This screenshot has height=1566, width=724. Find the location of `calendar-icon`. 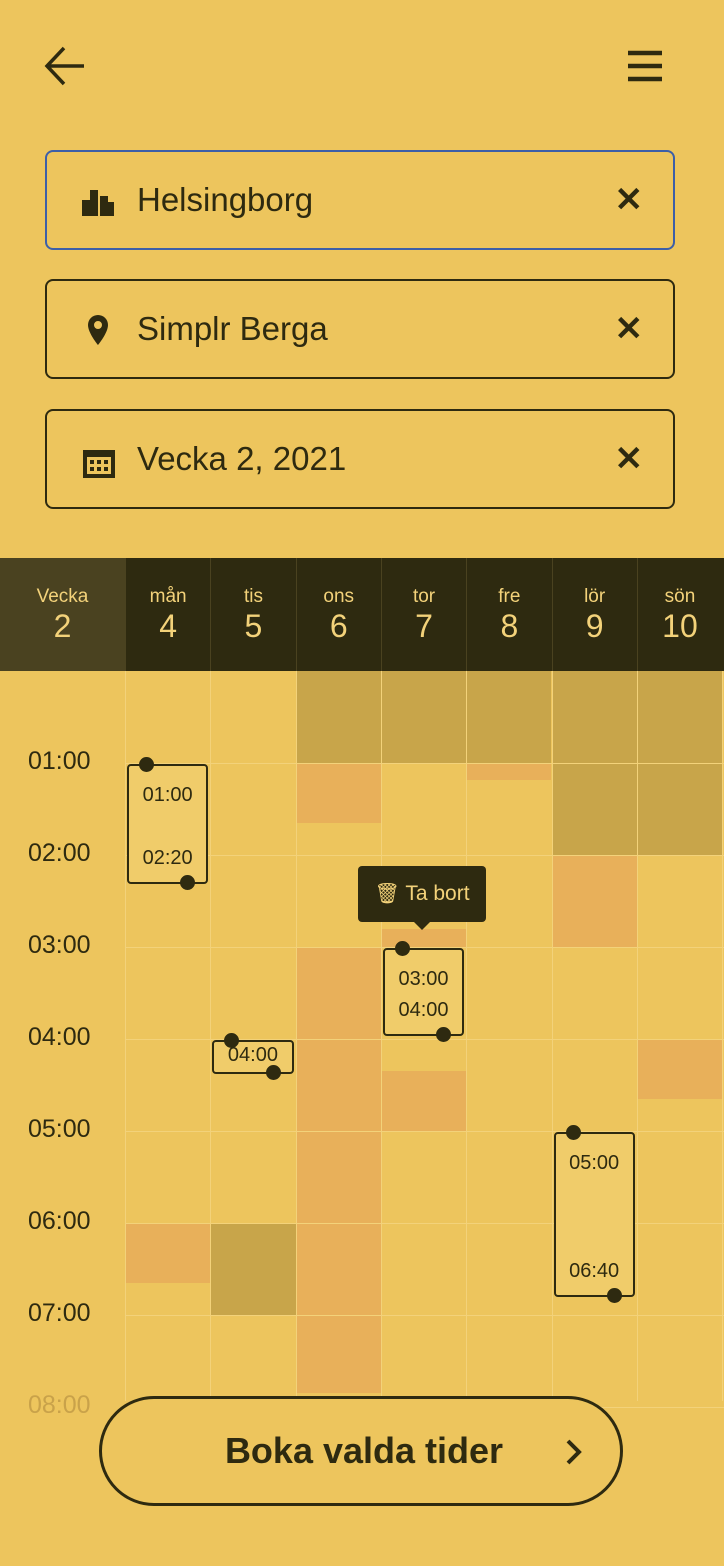

calendar-icon is located at coordinates (99, 464).